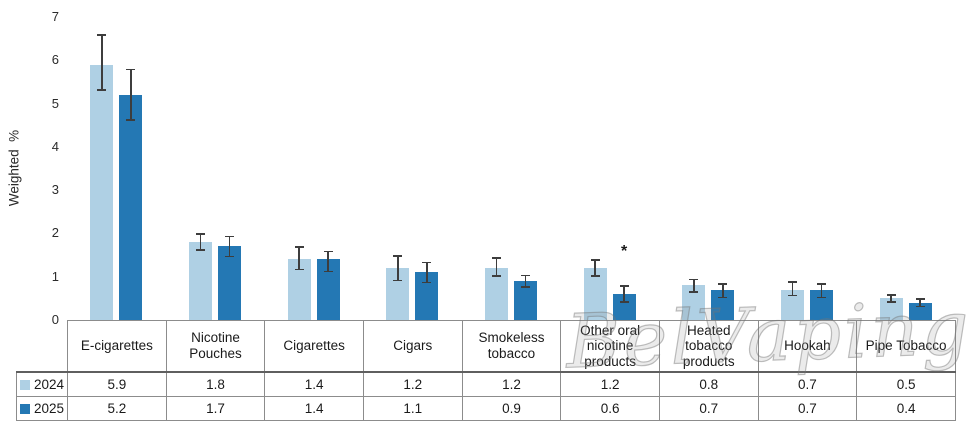  Describe the element at coordinates (511, 346) in the screenshot. I see `category-header: Smokeless tobacco` at that location.